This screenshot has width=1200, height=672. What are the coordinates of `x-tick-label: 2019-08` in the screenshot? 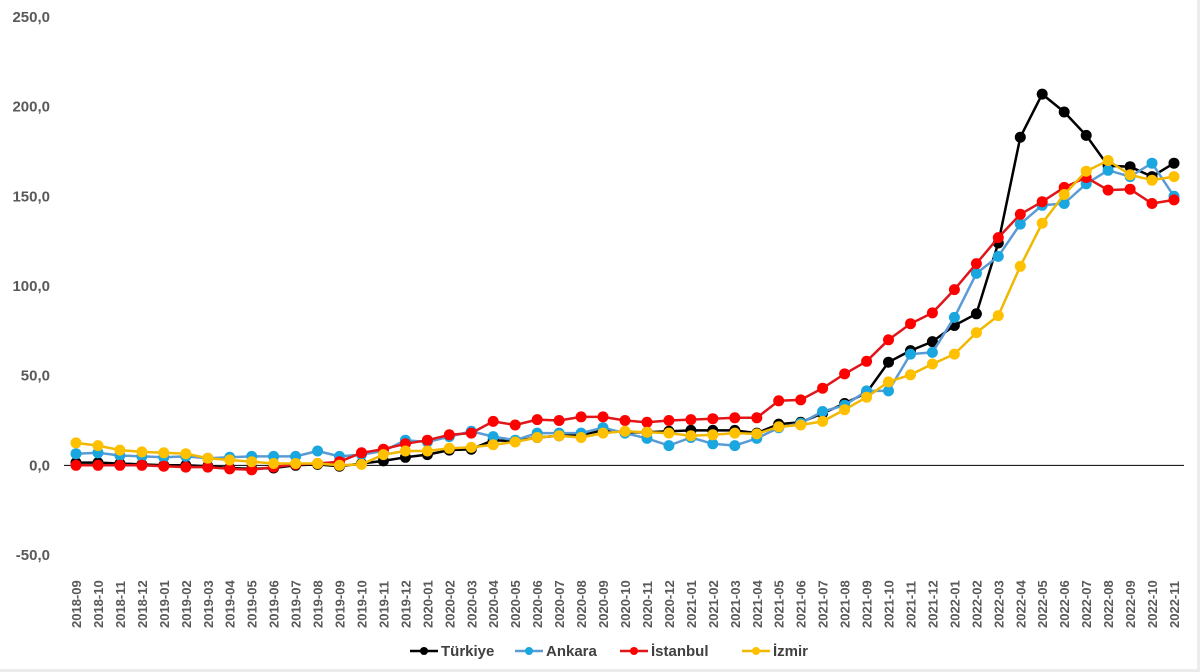 It's located at (318, 604).